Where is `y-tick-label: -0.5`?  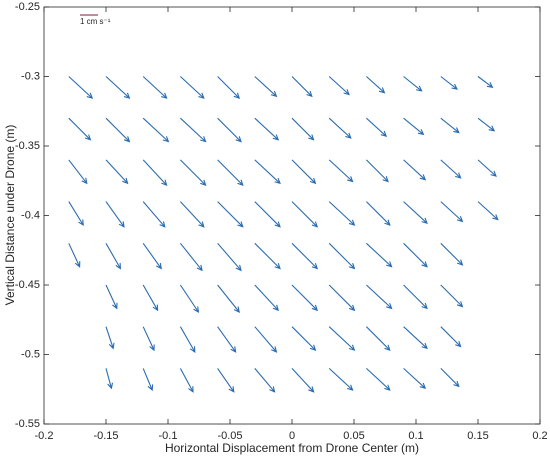
y-tick-label: -0.5 is located at coordinates (30, 354).